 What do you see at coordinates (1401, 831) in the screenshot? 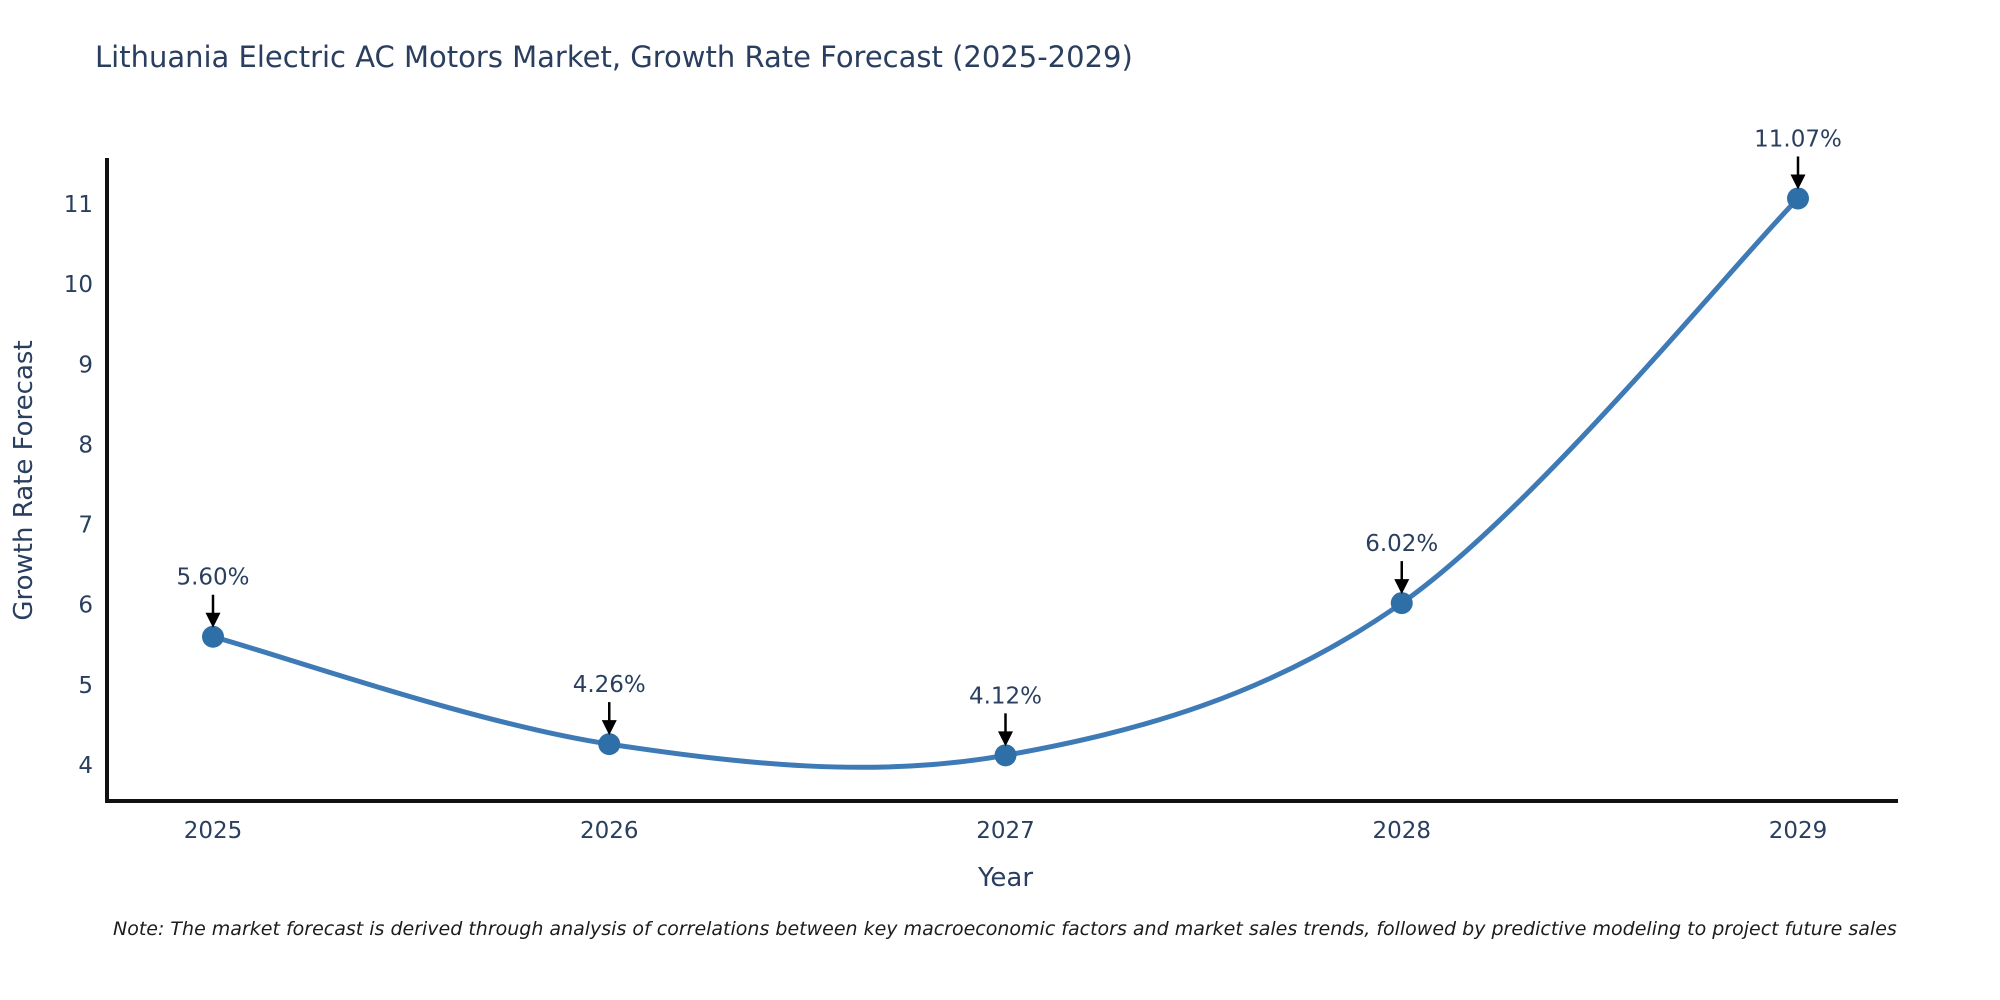
I see `x-tick-label: 2028` at bounding box center [1401, 831].